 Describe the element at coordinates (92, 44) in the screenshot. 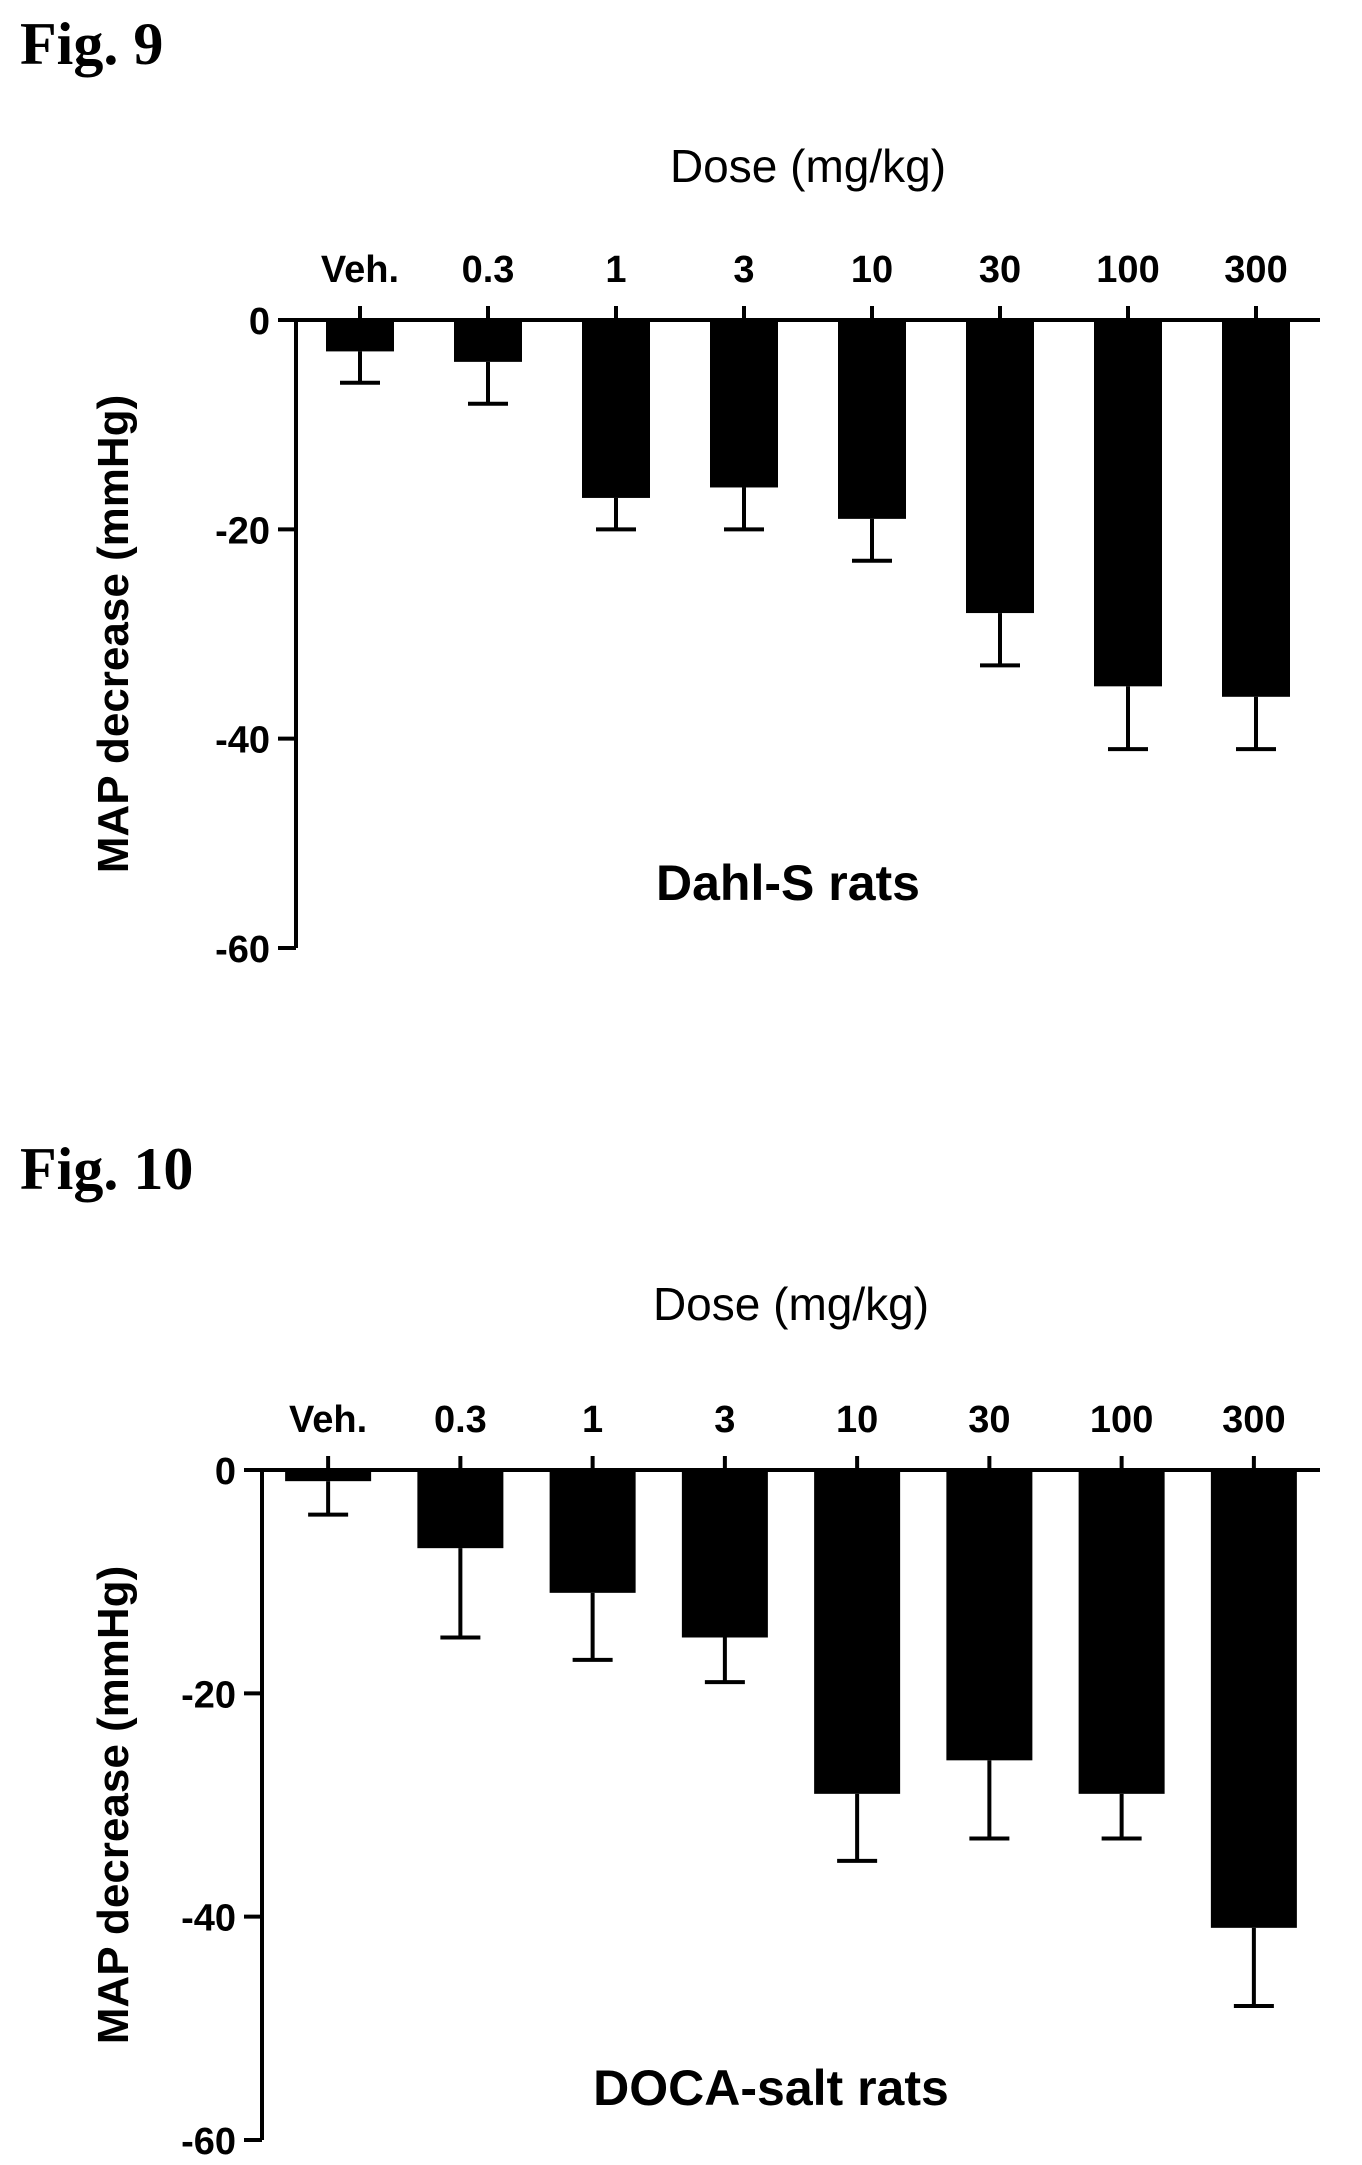

I see `figure-9-label: Fig. 9` at that location.